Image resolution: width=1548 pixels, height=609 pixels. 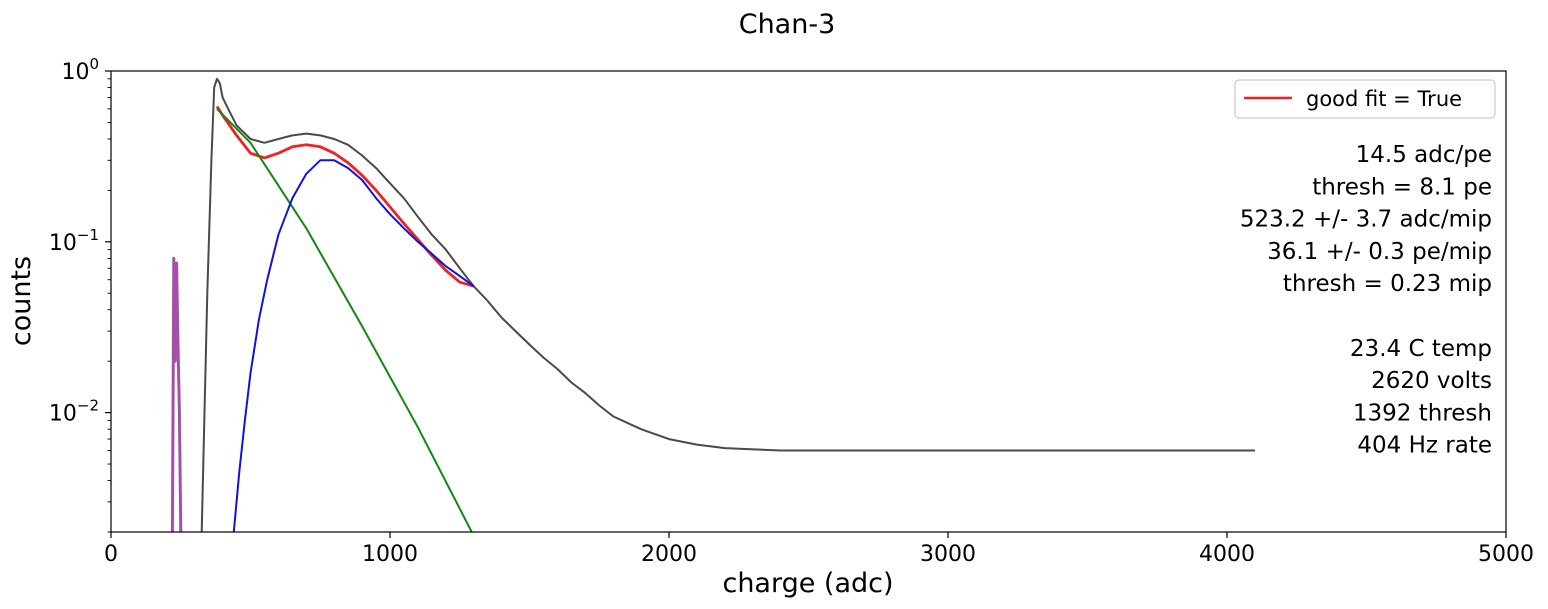 What do you see at coordinates (1366, 220) in the screenshot?
I see `annotation-line: 523.2 +/- 3.7 adc/mip` at bounding box center [1366, 220].